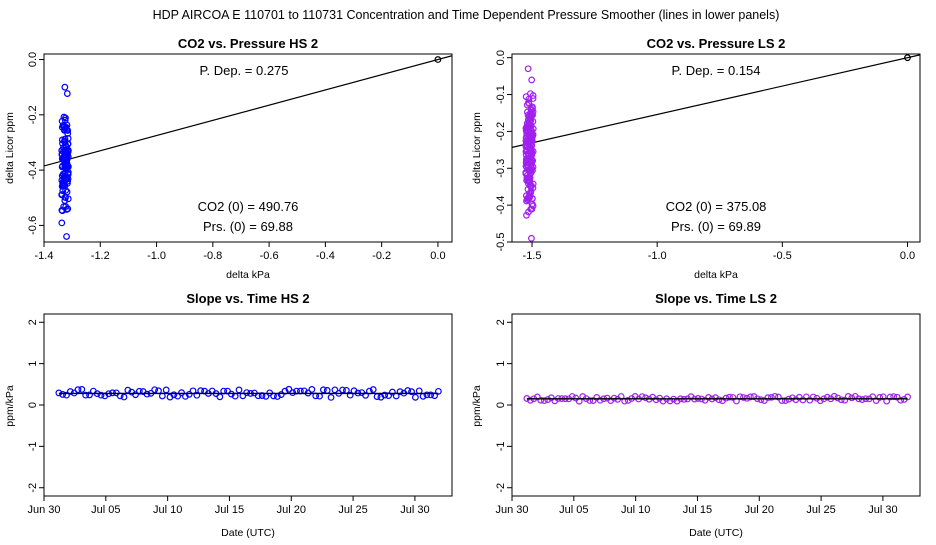 The image size is (936, 545). Describe the element at coordinates (33, 364) in the screenshot. I see `y-tick-label: 1` at that location.